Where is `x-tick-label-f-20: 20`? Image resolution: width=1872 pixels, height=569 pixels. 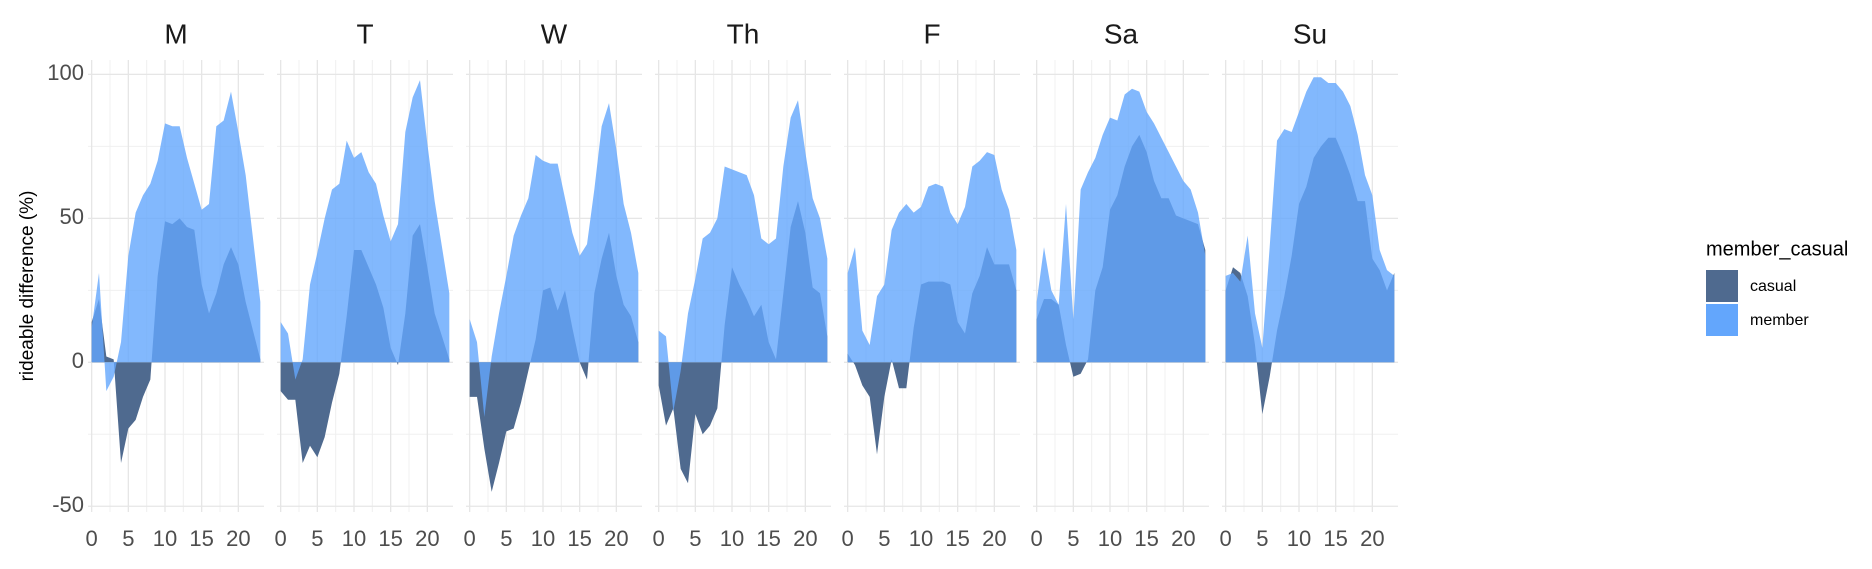
x-tick-label-f-20: 20 is located at coordinates (994, 538).